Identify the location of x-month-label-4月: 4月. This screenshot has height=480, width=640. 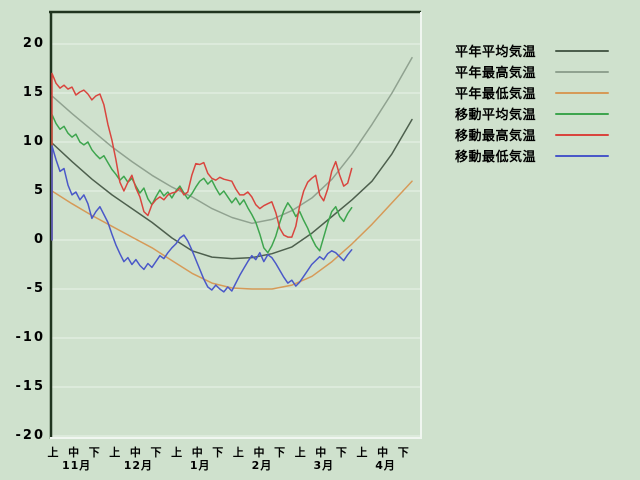
(385, 465).